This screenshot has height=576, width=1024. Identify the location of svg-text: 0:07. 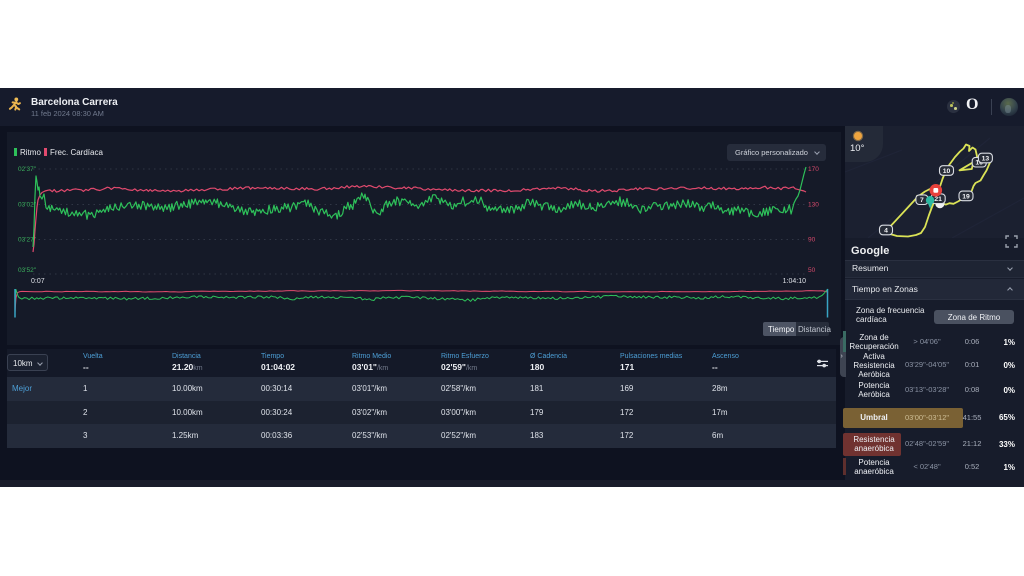
(38, 281).